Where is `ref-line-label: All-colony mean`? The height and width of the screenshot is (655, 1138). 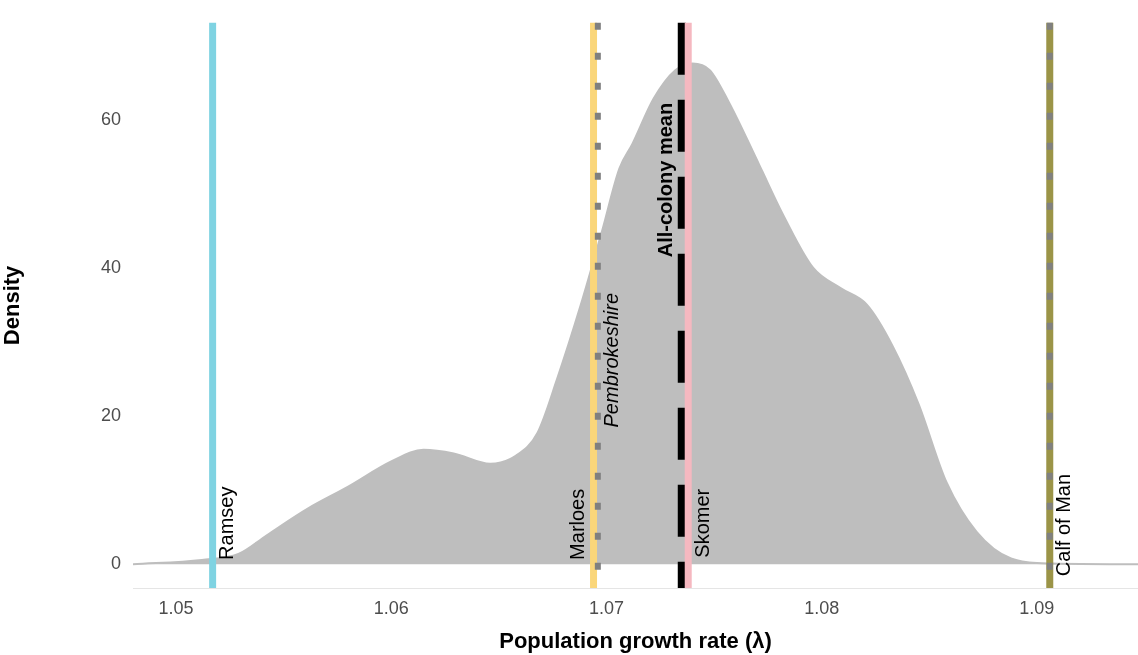 ref-line-label: All-colony mean is located at coordinates (665, 180).